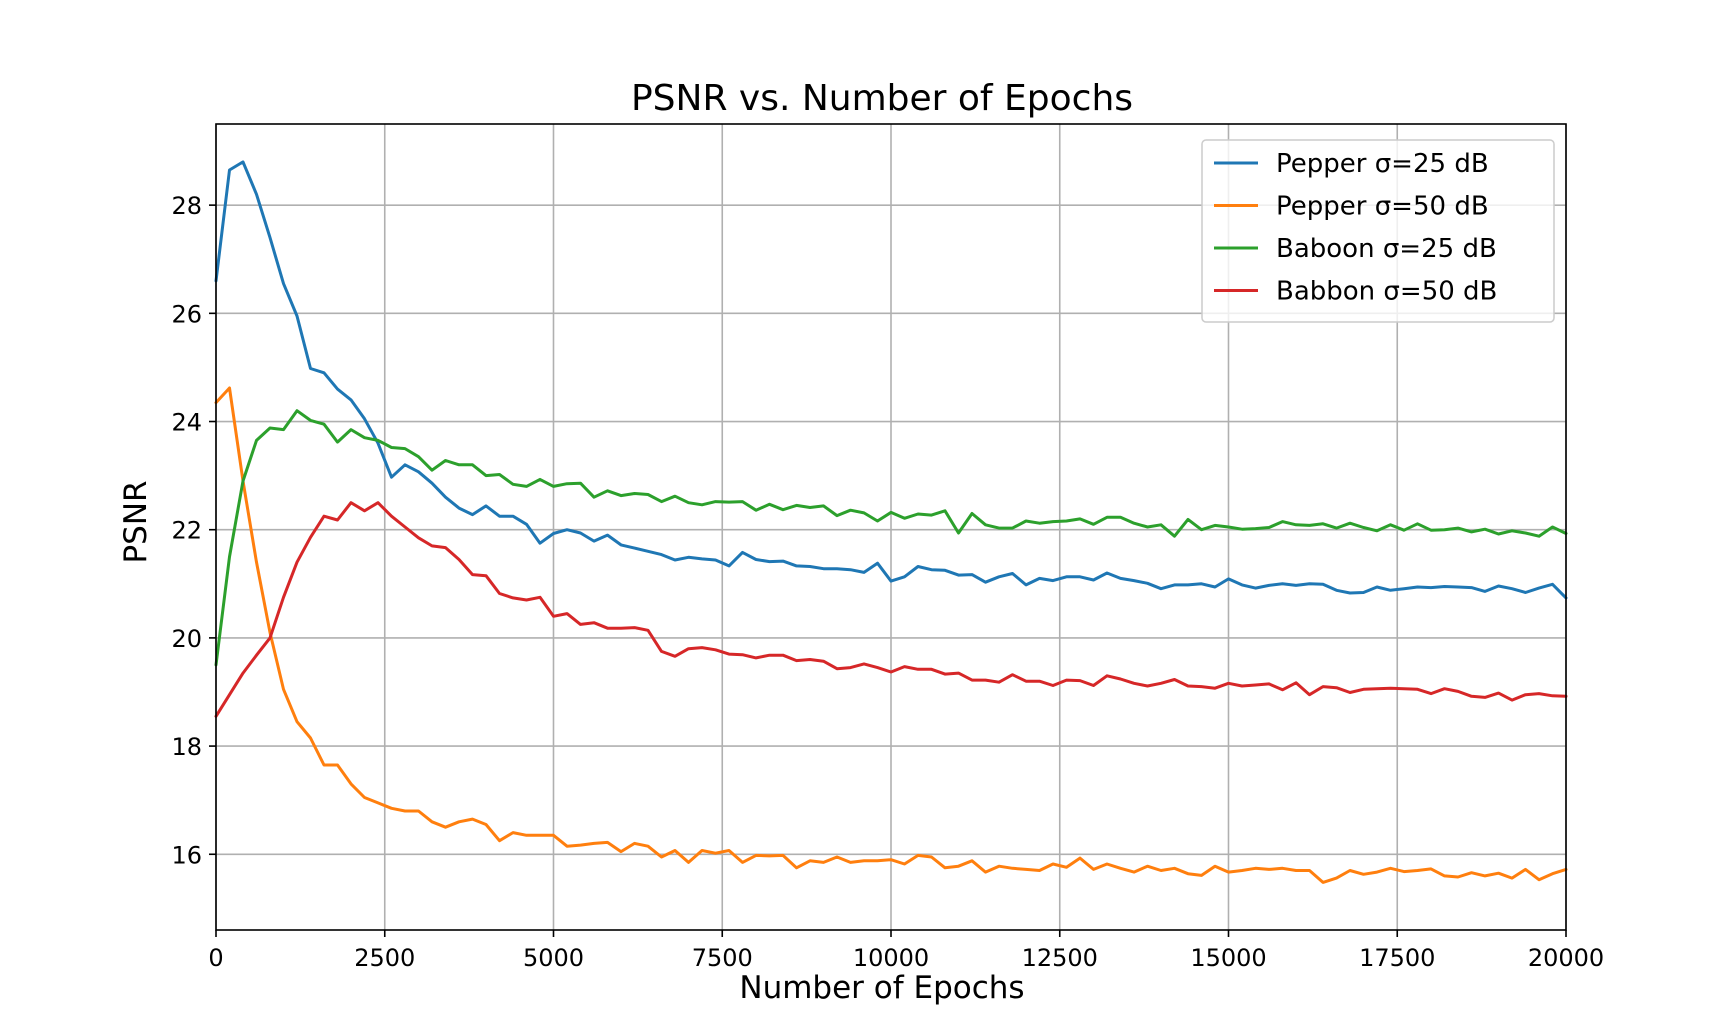 The height and width of the screenshot is (1028, 1714). What do you see at coordinates (186, 747) in the screenshot?
I see `y-tick-label: 18` at bounding box center [186, 747].